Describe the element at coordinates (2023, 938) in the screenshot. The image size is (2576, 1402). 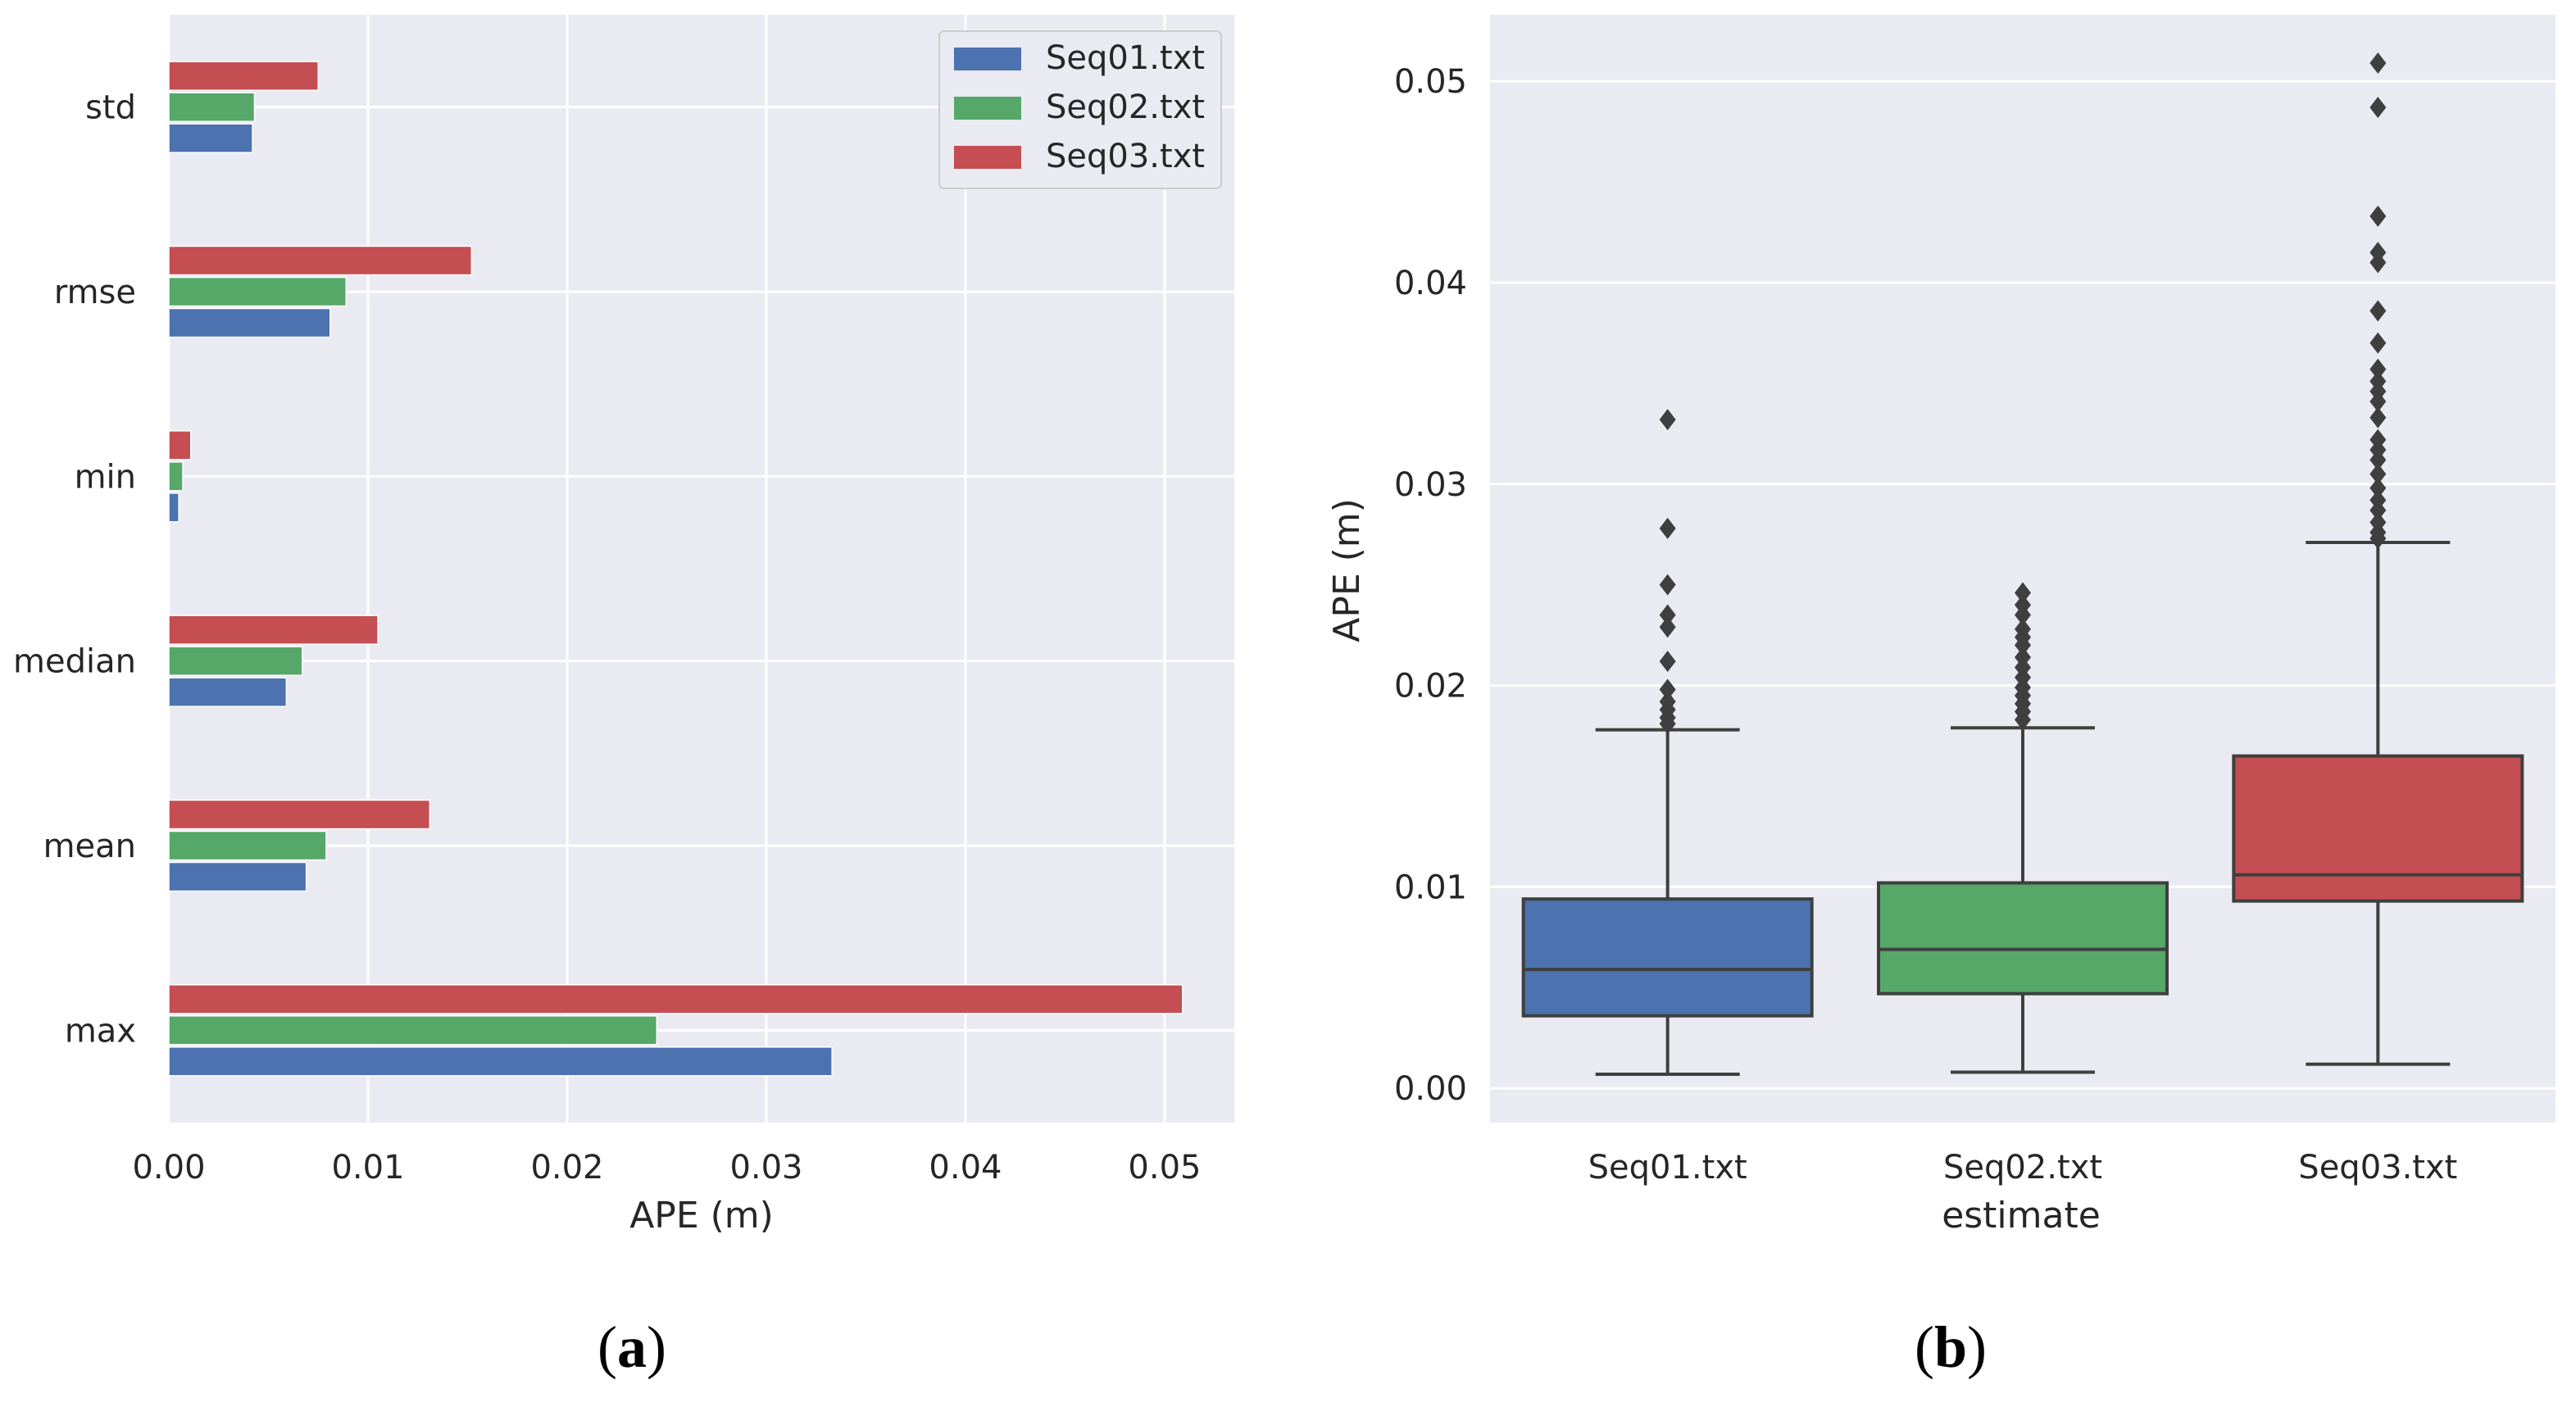
I see `iqr-box-seq02` at that location.